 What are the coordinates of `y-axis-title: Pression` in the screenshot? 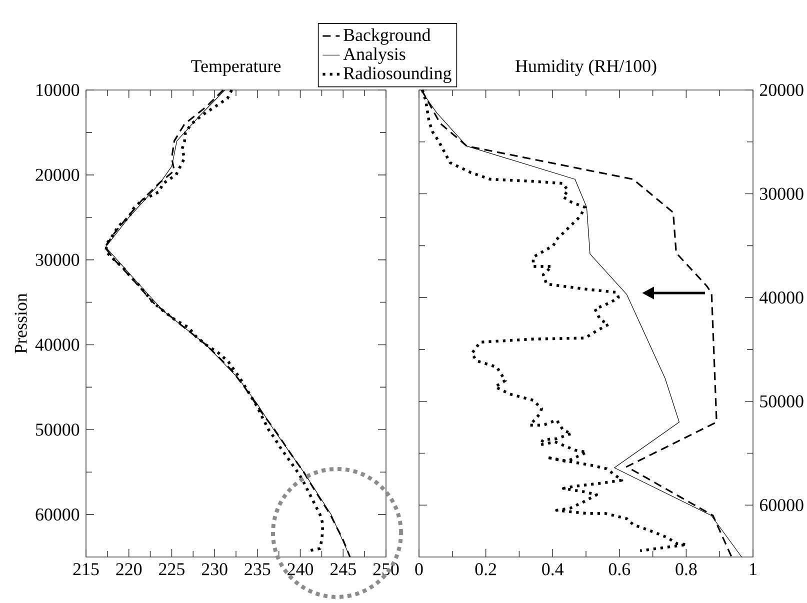 It's located at (20, 323).